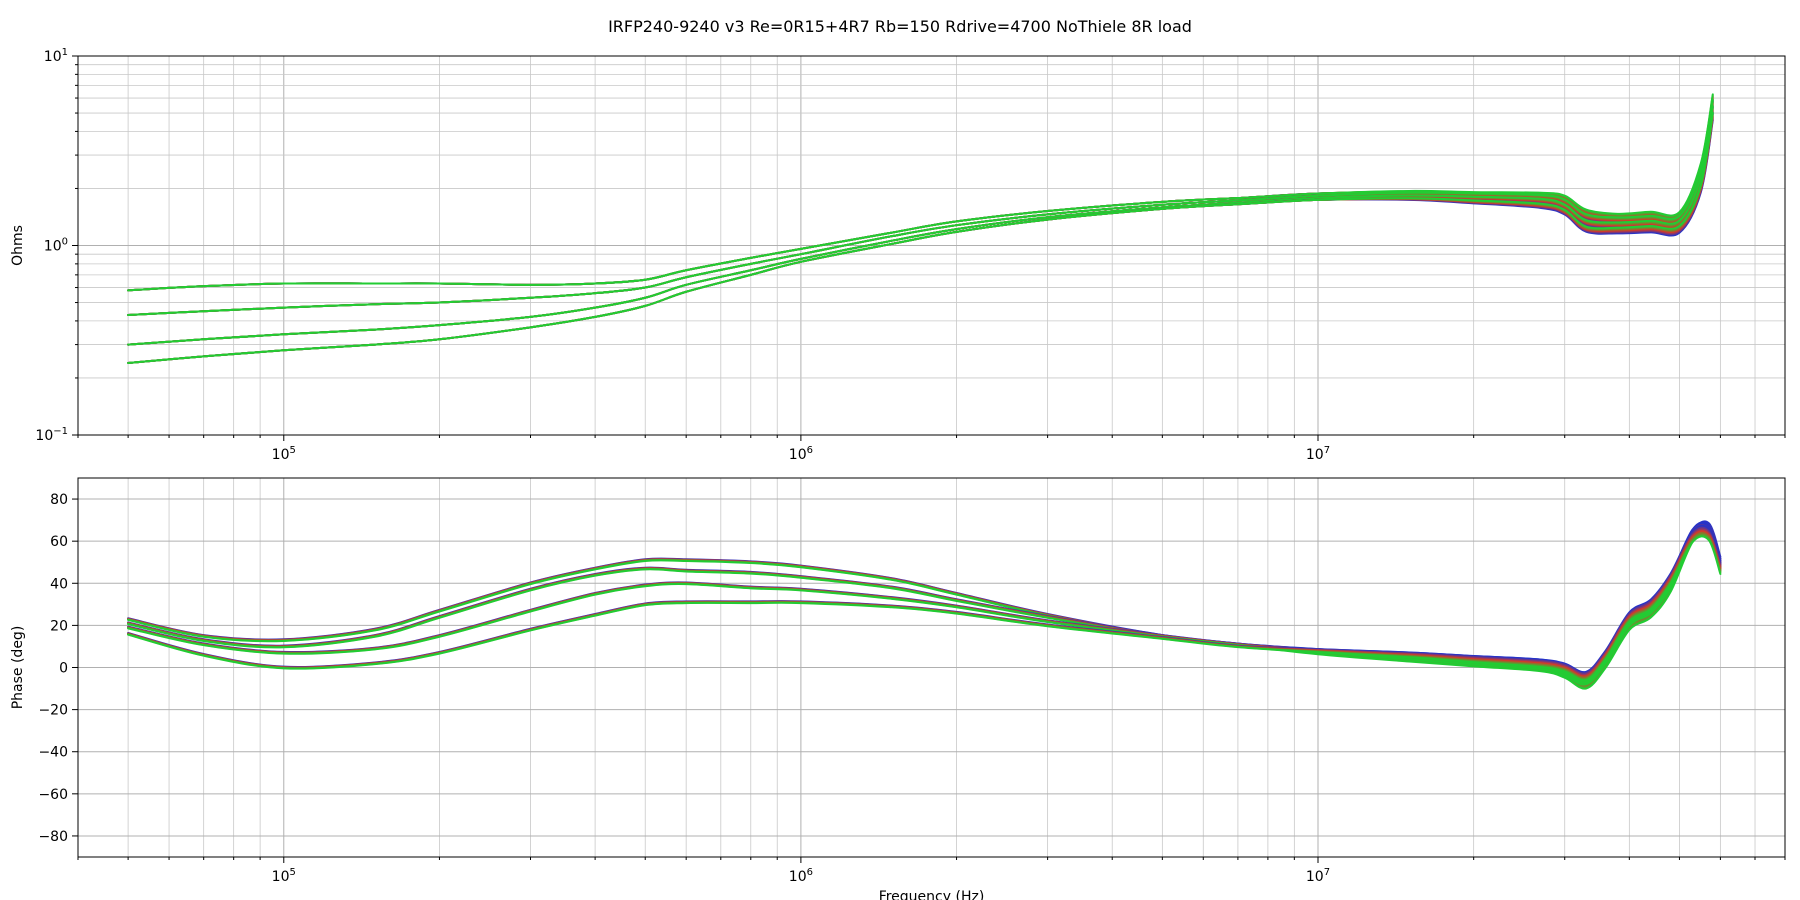  Describe the element at coordinates (931, 449) in the screenshot. I see `impedance-x-ticks: 10⁵ 10⁶ 10⁷` at that location.